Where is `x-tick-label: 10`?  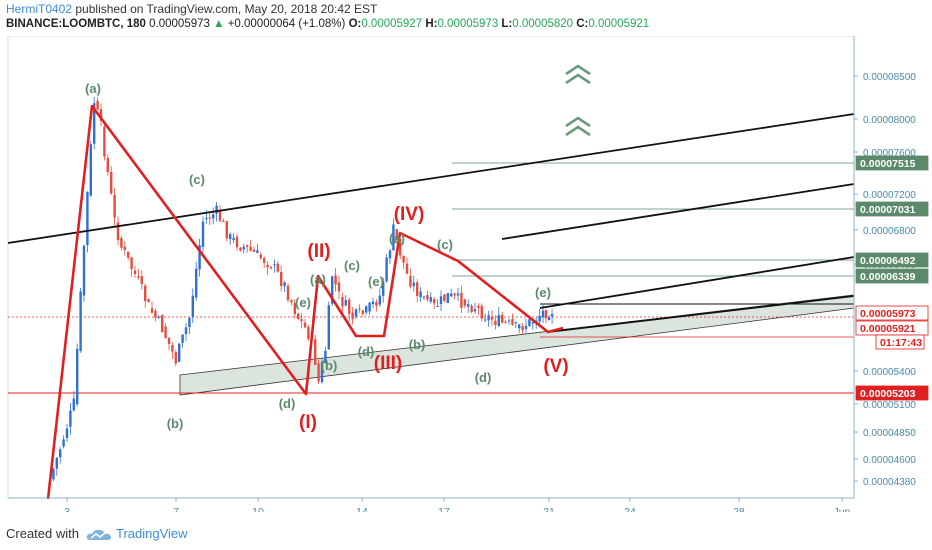
x-tick-label: 10 is located at coordinates (258, 509).